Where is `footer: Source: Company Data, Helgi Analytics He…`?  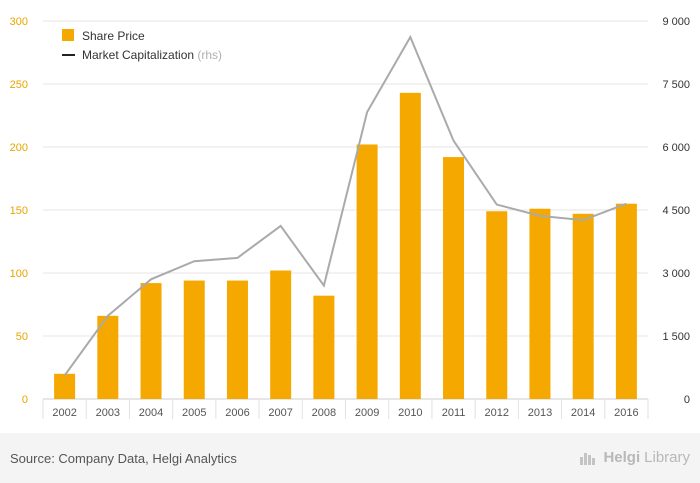
footer: Source: Company Data, Helgi Analytics He… is located at coordinates (350, 458).